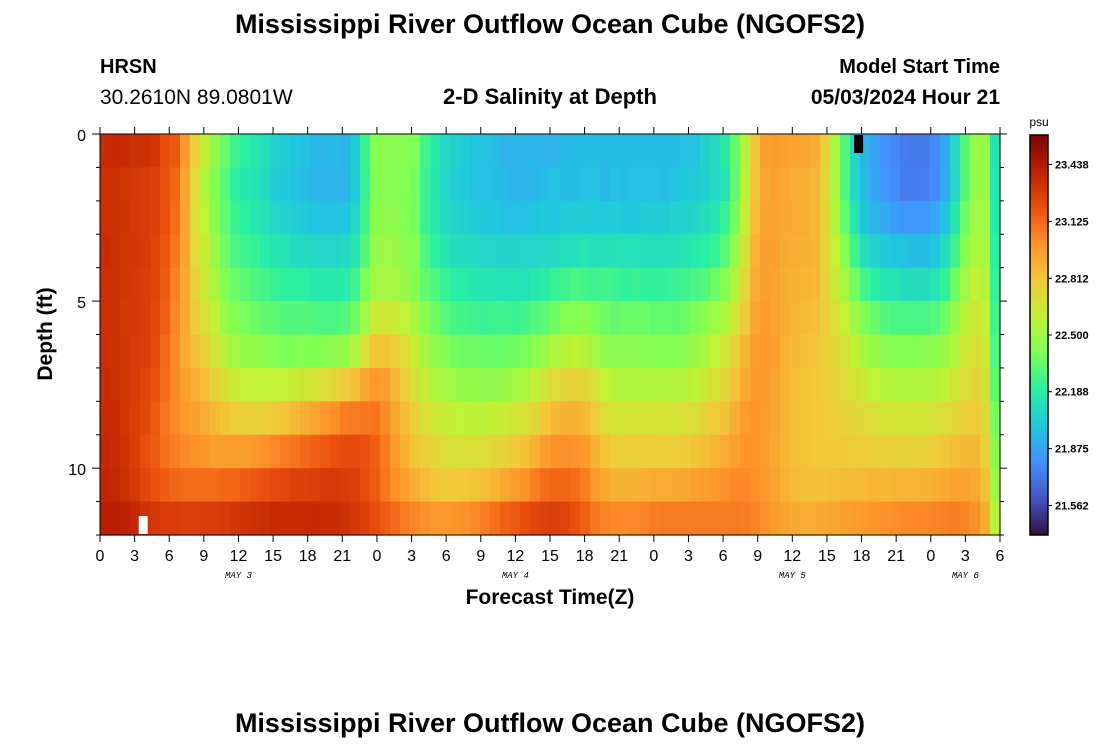 The height and width of the screenshot is (750, 1100). What do you see at coordinates (196, 97) in the screenshot?
I see `station-coordinates: 30.2610N 89.0801W` at bounding box center [196, 97].